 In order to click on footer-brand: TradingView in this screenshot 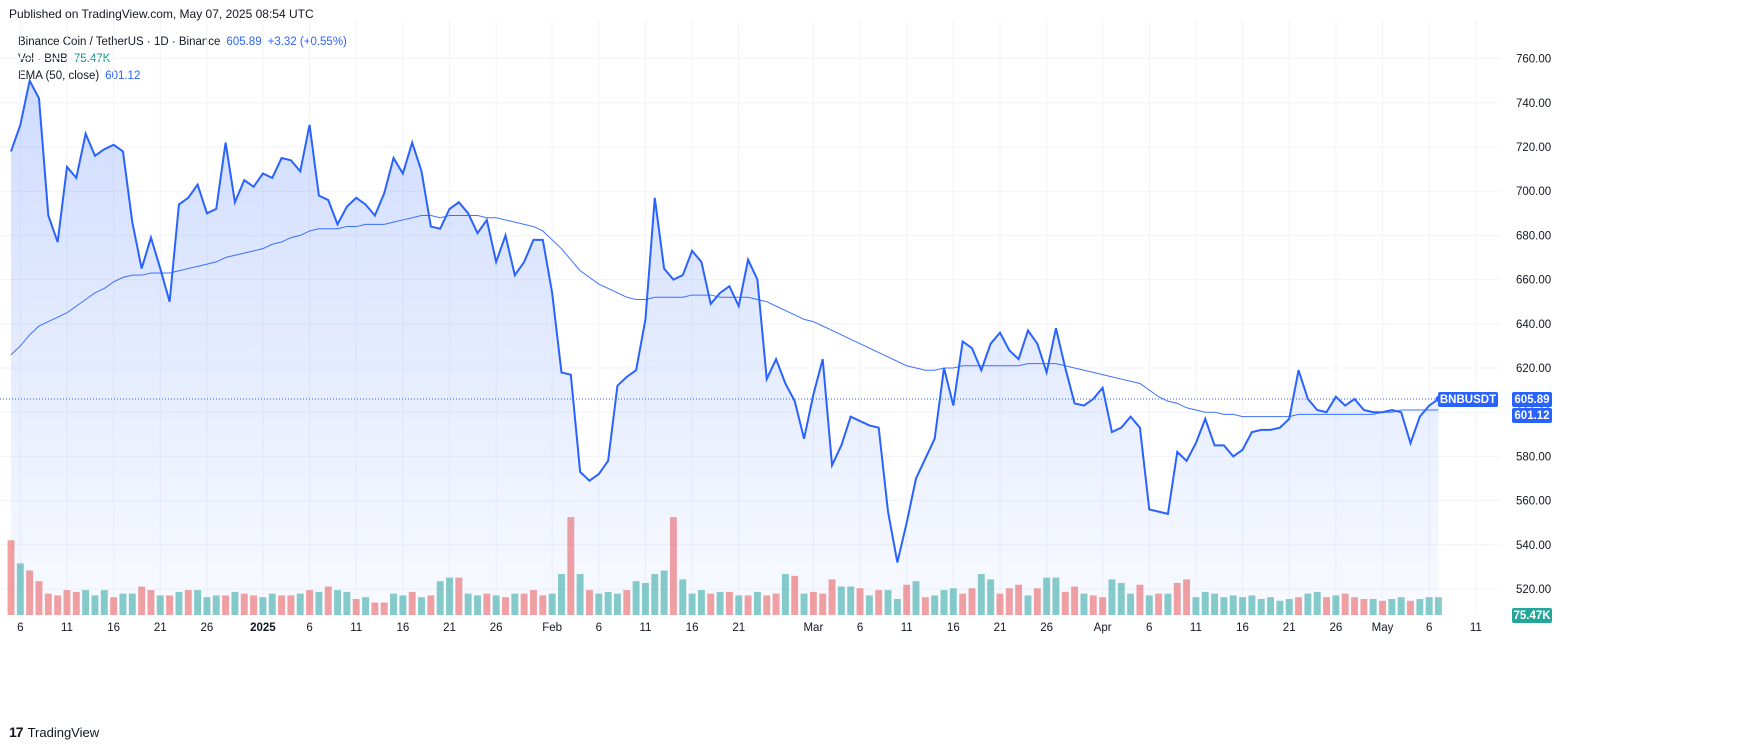, I will do `click(63, 732)`.